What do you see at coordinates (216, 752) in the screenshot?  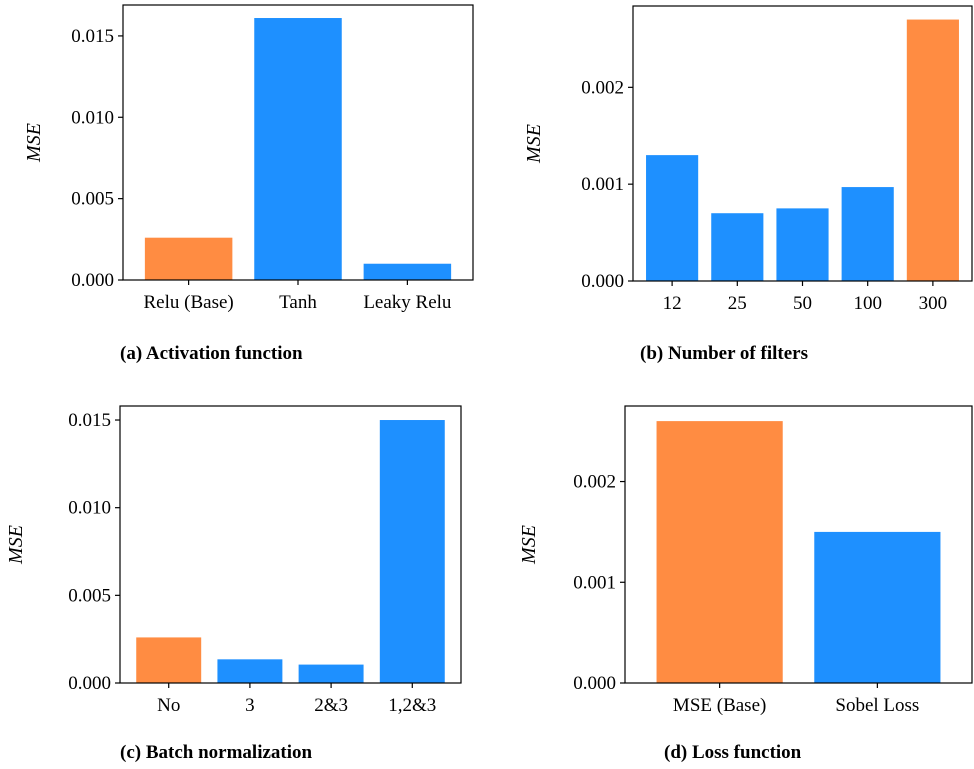 I see `caption-batch-normalization: (c) Batch normalization` at bounding box center [216, 752].